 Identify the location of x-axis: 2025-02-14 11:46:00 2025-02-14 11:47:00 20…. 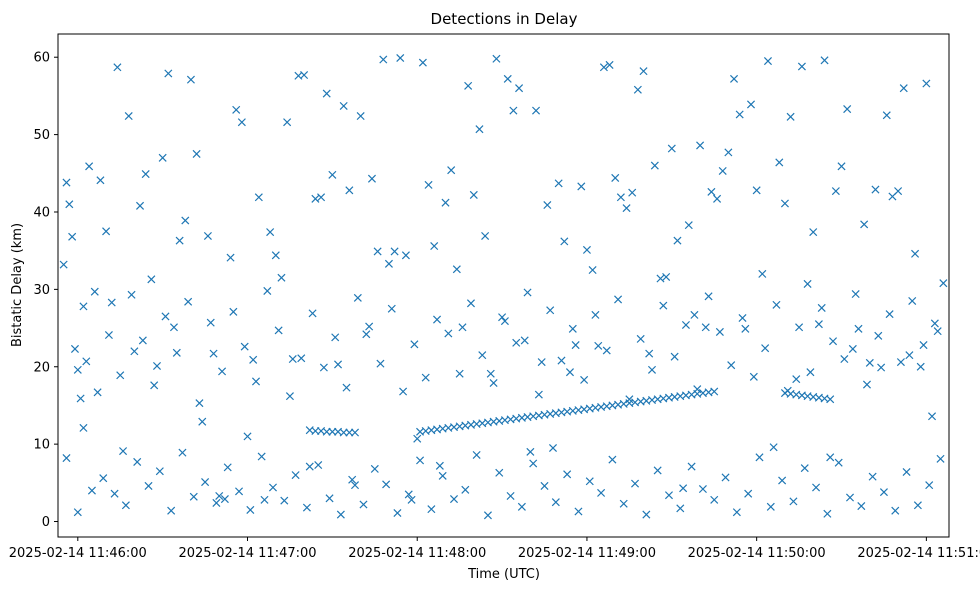
(494, 549).